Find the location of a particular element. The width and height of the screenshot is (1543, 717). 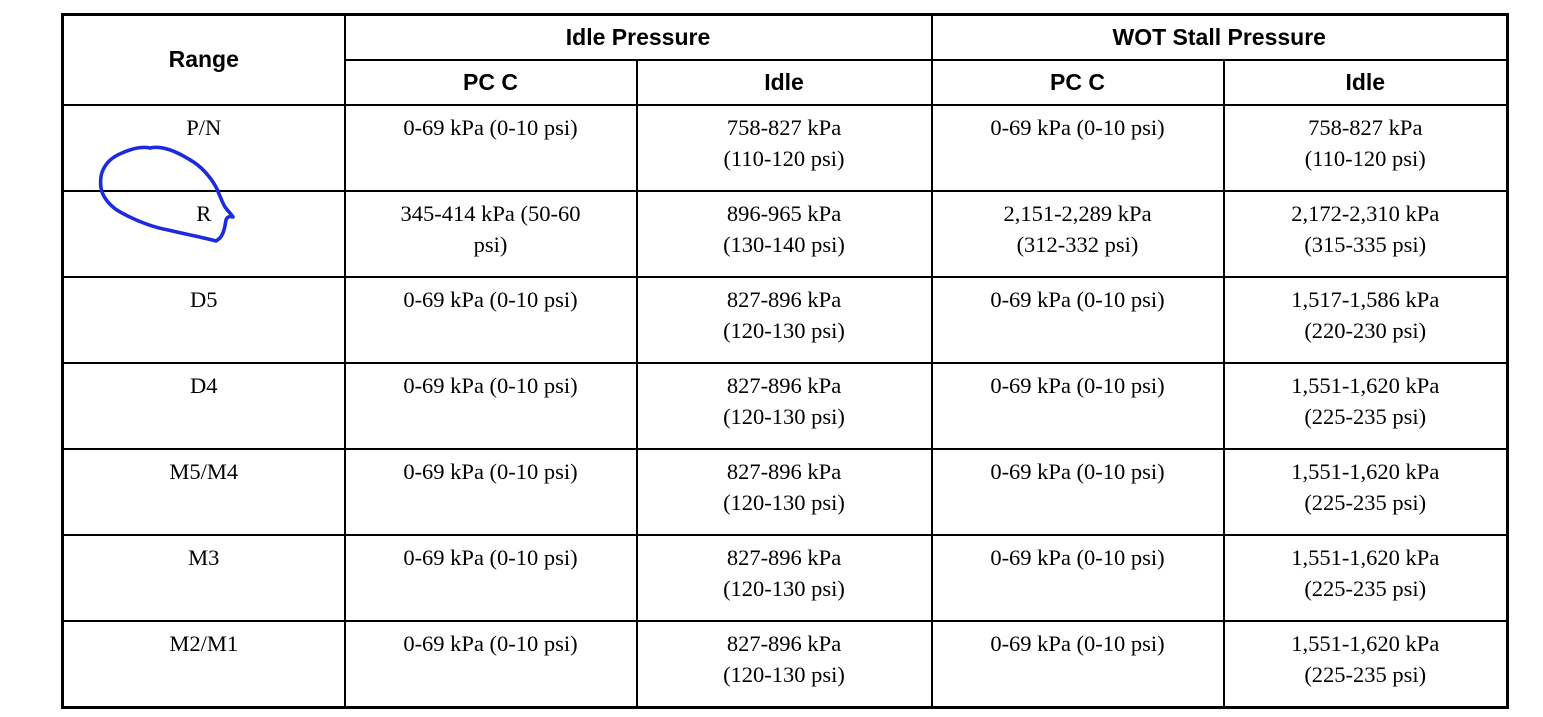

wot-pcc-cell: 2,151-2,289 kPa (312-332 psi) is located at coordinates (1077, 233).